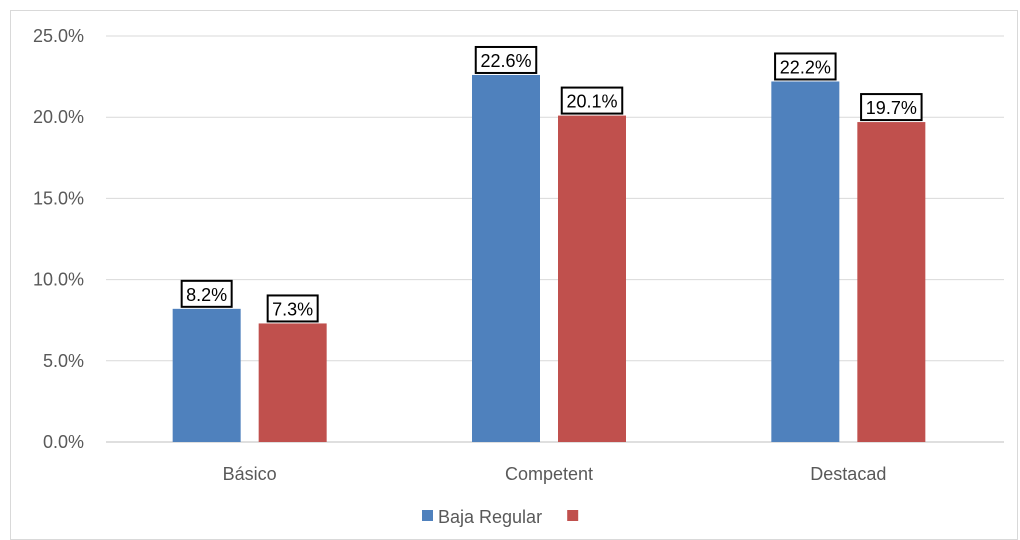 The image size is (1020, 540). Describe the element at coordinates (58, 117) in the screenshot. I see `y-tick-label: 20.0%` at that location.